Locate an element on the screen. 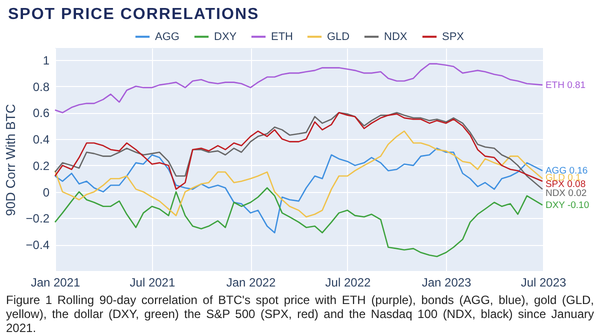 The height and width of the screenshot is (336, 600). chart-title: SPOT PRICE CORRELATIONS is located at coordinates (133, 15).